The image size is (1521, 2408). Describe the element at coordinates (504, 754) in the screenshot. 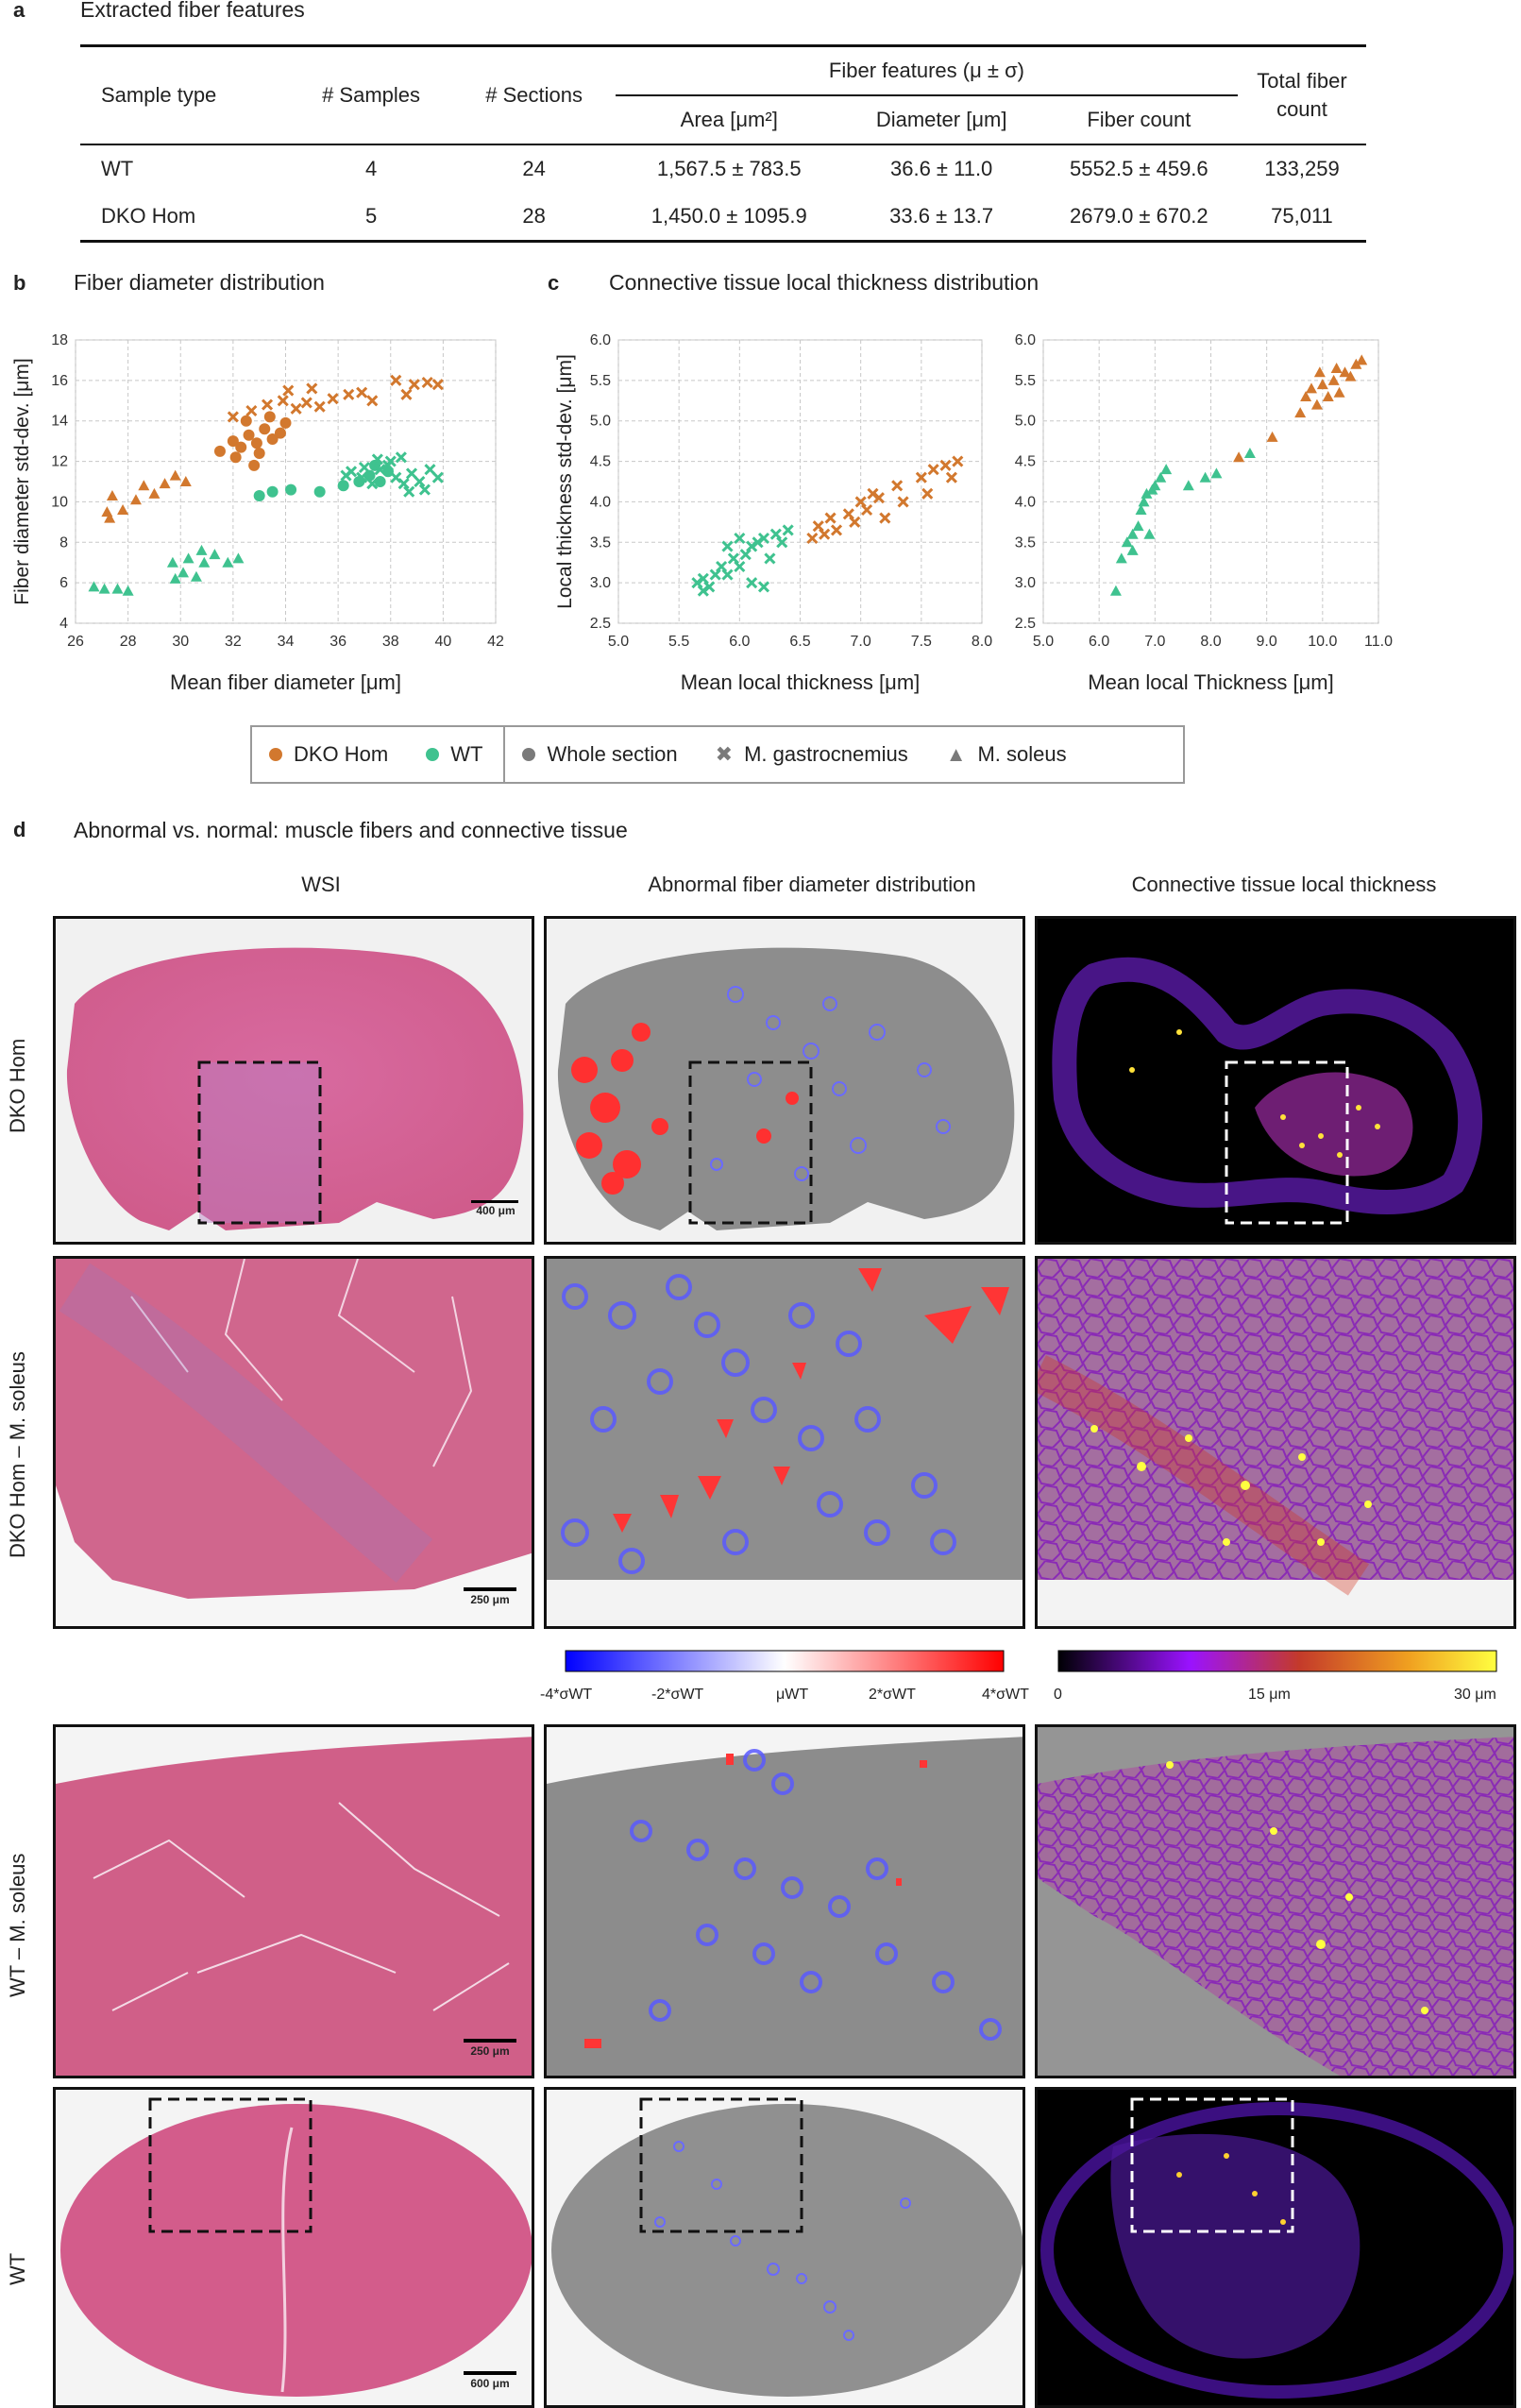

I see `legend-divider` at that location.